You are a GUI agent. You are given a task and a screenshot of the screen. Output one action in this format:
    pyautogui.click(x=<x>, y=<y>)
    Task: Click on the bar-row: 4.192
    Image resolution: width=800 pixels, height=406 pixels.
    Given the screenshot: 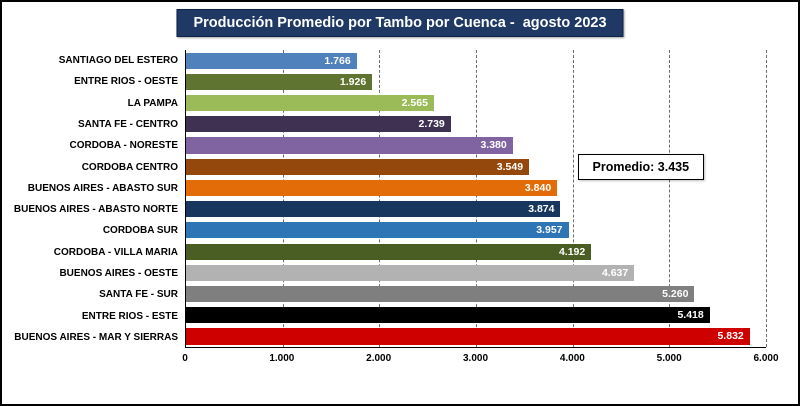 What is the action you would take?
    pyautogui.click(x=476, y=251)
    